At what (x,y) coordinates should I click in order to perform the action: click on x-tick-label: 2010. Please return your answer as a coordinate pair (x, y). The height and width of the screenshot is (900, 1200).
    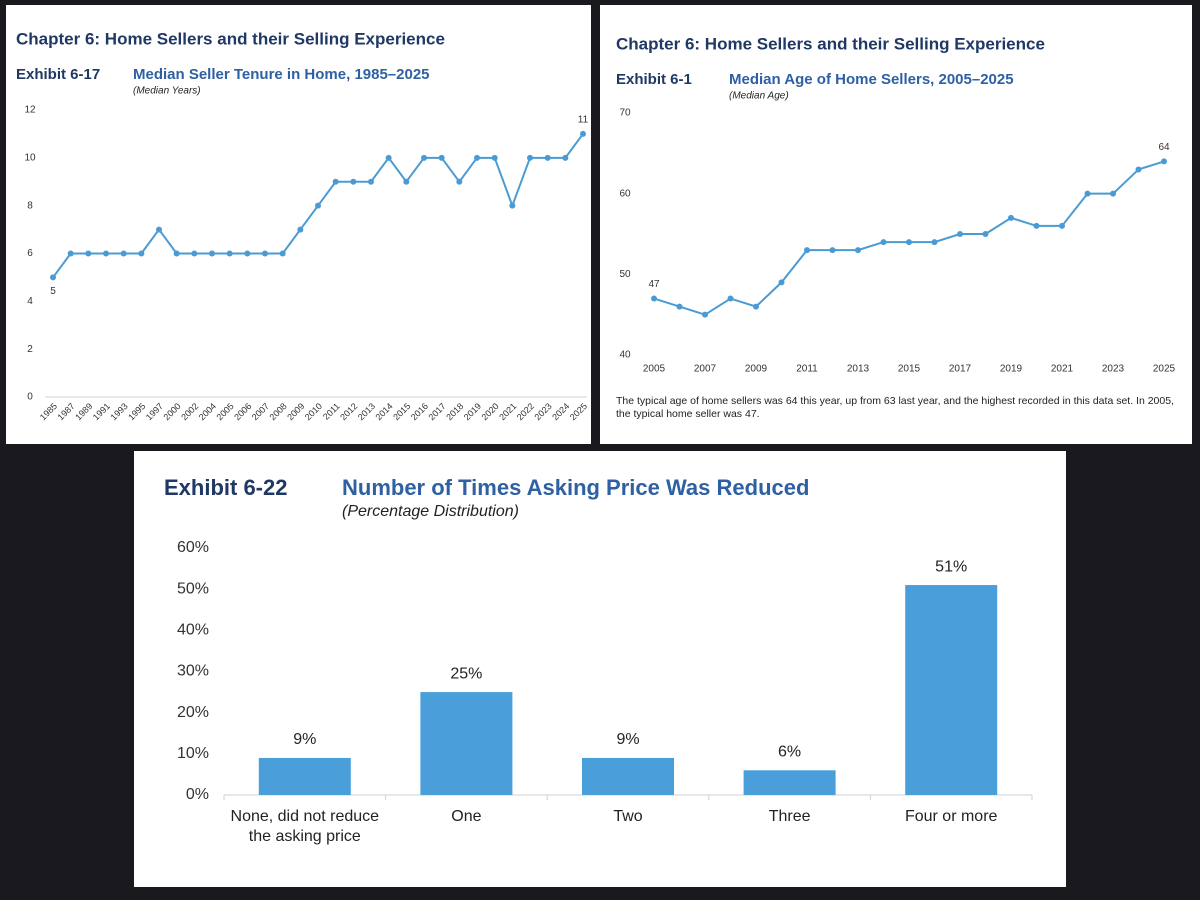
    Looking at the image, I should click on (313, 411).